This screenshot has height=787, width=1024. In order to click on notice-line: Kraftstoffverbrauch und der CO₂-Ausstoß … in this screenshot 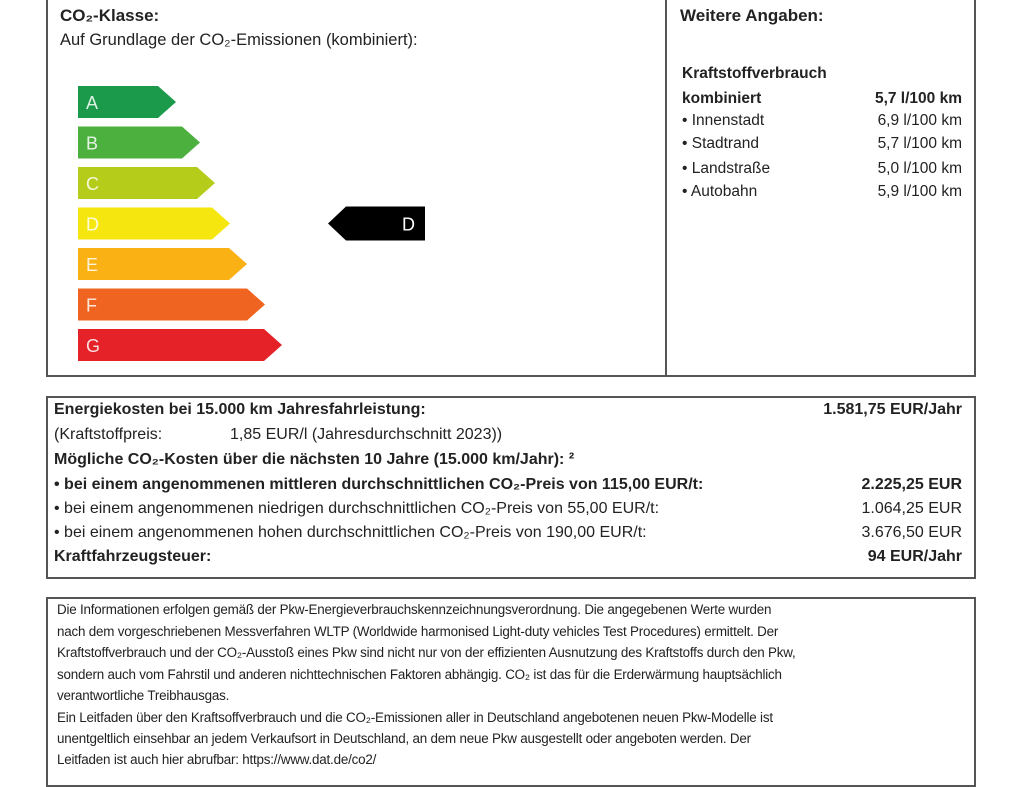, I will do `click(426, 652)`.